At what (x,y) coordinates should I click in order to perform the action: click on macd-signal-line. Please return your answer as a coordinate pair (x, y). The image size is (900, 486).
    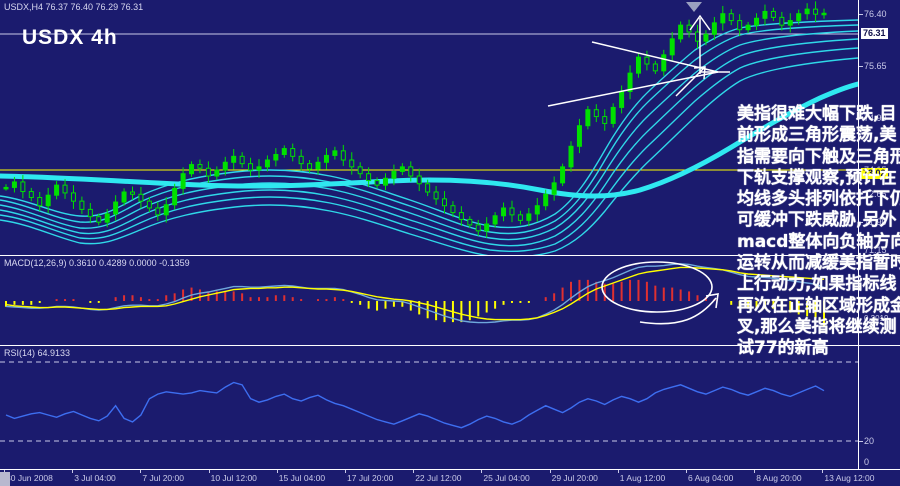
    Looking at the image, I should click on (415, 293).